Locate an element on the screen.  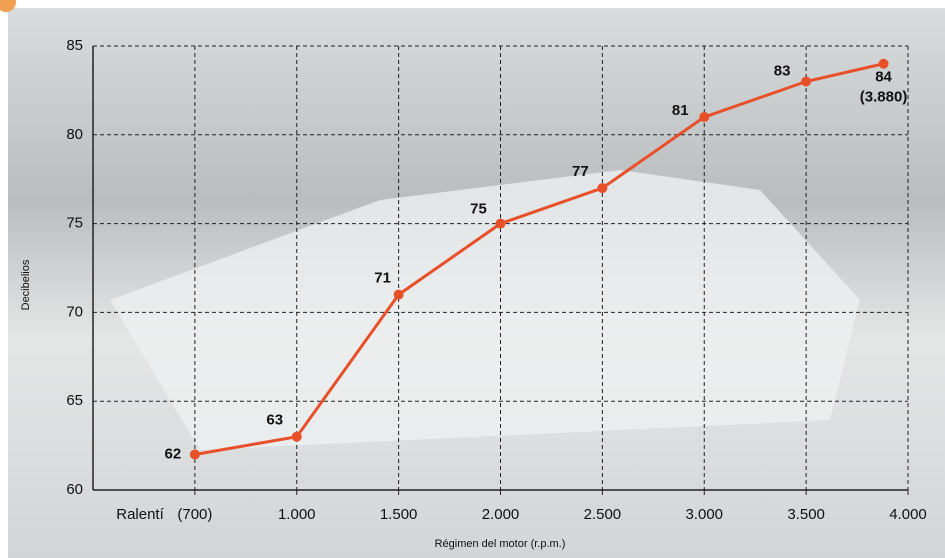
y-tick-label: 75 is located at coordinates (74, 223).